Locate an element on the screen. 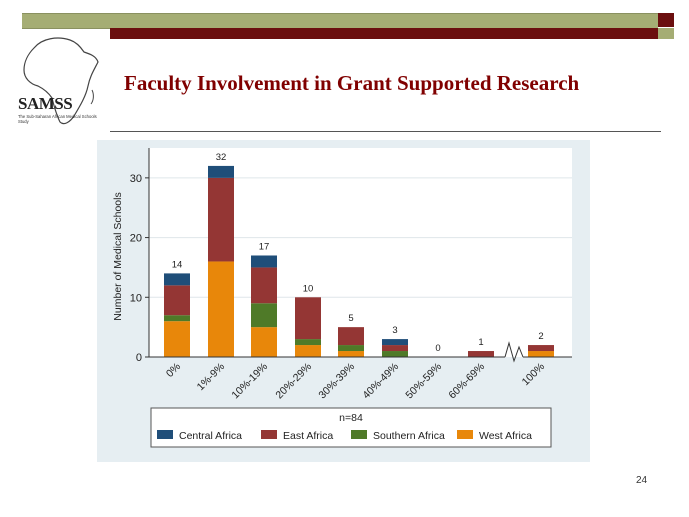  bar-total-label: 14 is located at coordinates (177, 264).